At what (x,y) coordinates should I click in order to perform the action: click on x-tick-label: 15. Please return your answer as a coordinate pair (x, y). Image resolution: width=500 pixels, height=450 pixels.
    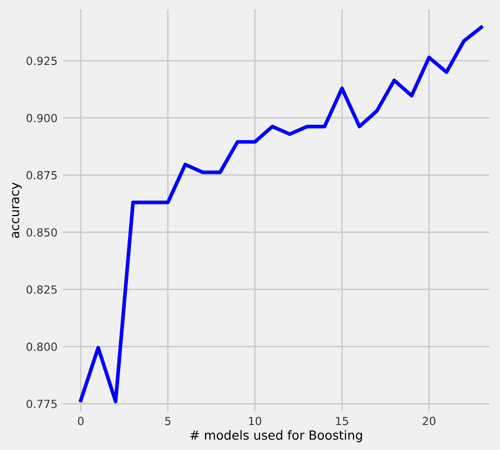
    Looking at the image, I should click on (342, 421).